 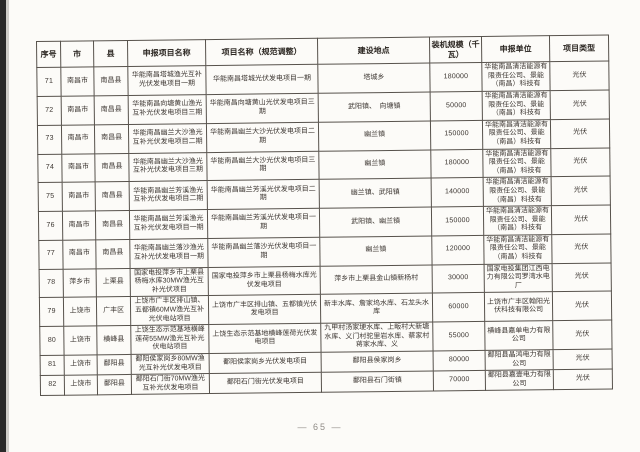 What do you see at coordinates (167, 80) in the screenshot?
I see `cell-declared: 华能南昌塔城渔光互补光伏发电项目一期` at bounding box center [167, 80].